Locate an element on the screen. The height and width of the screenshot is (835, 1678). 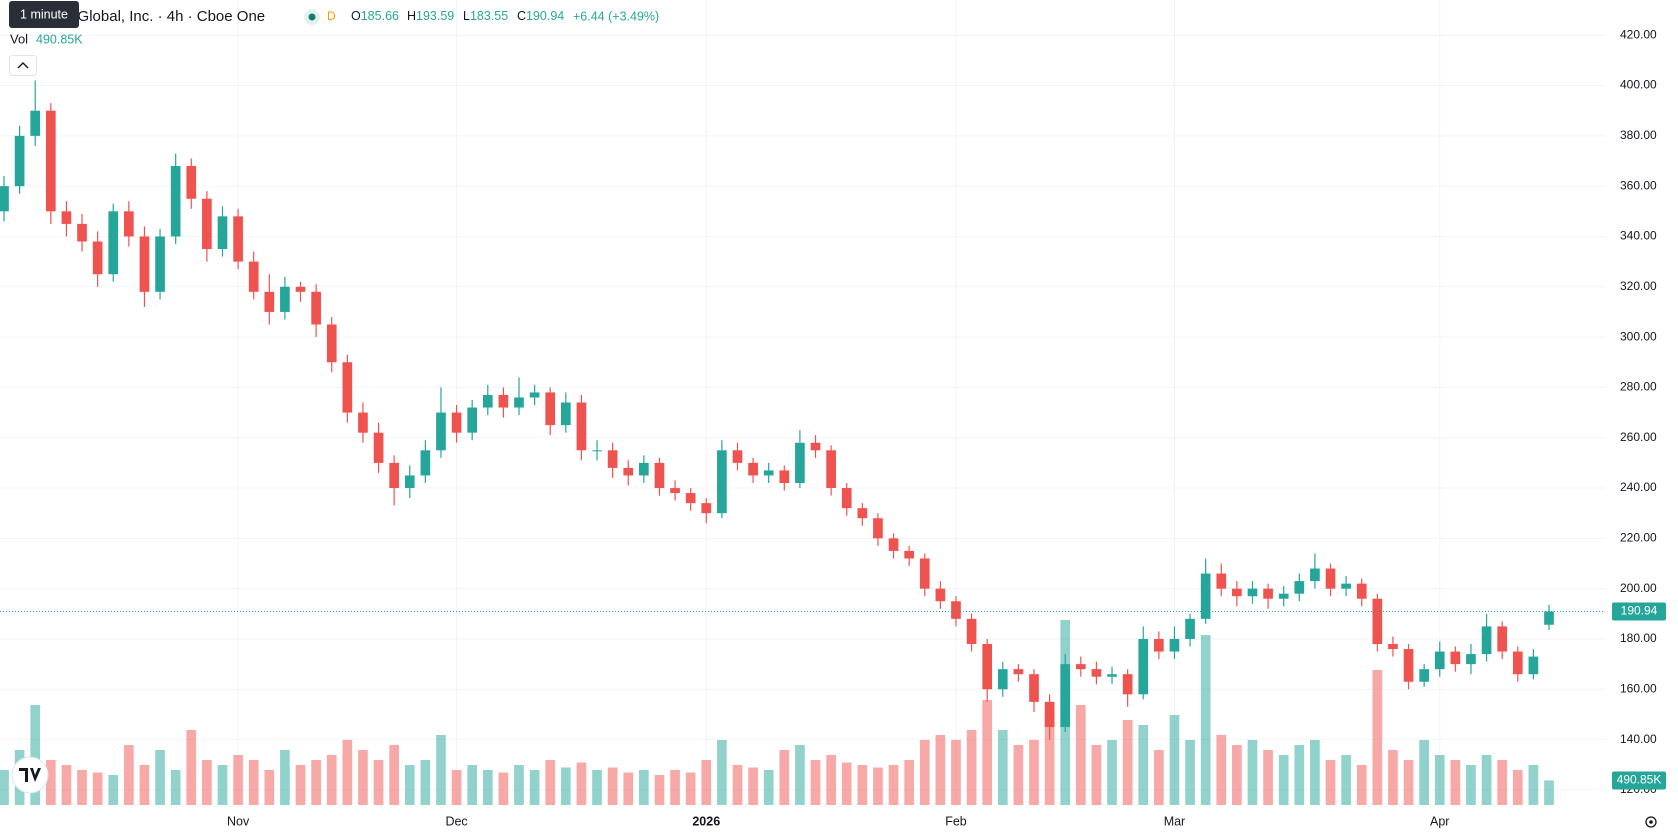
settings-icon is located at coordinates (1651, 822).